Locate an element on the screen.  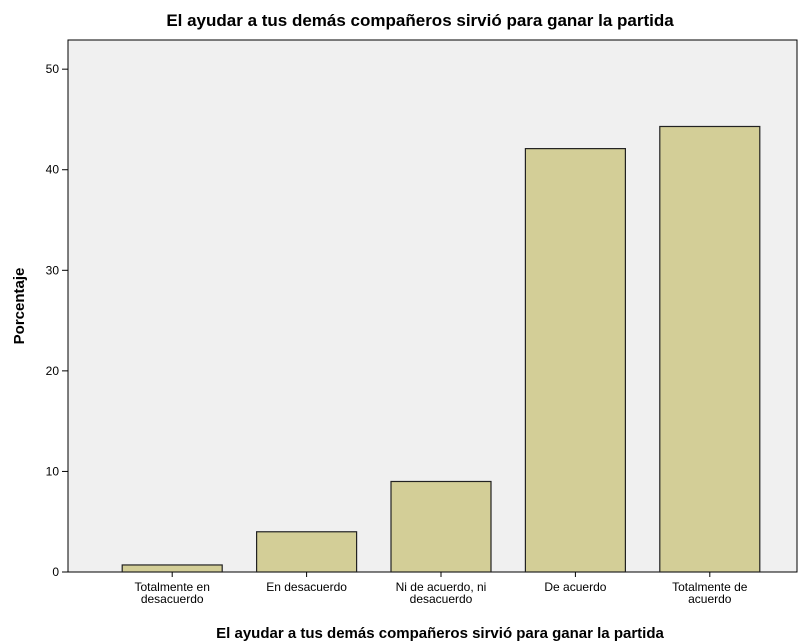
x-tick-label: Totalmente en desacuerdo is located at coordinates (172, 593).